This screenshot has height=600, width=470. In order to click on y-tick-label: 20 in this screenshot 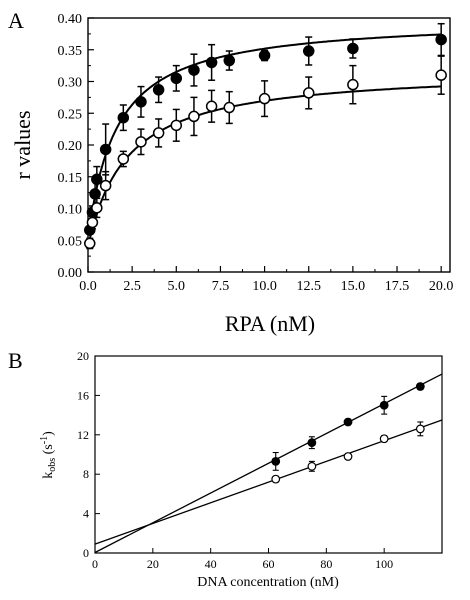, I will do `click(83, 356)`.